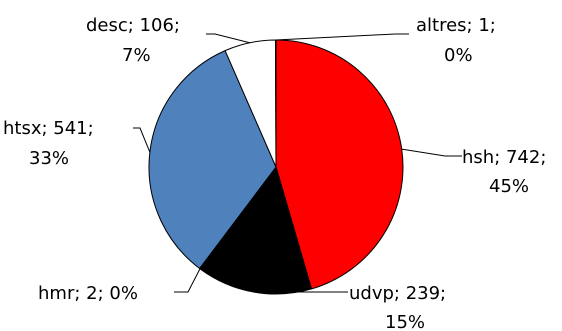  What do you see at coordinates (405, 321) in the screenshot?
I see `label-udvp-line2: 15%` at bounding box center [405, 321].